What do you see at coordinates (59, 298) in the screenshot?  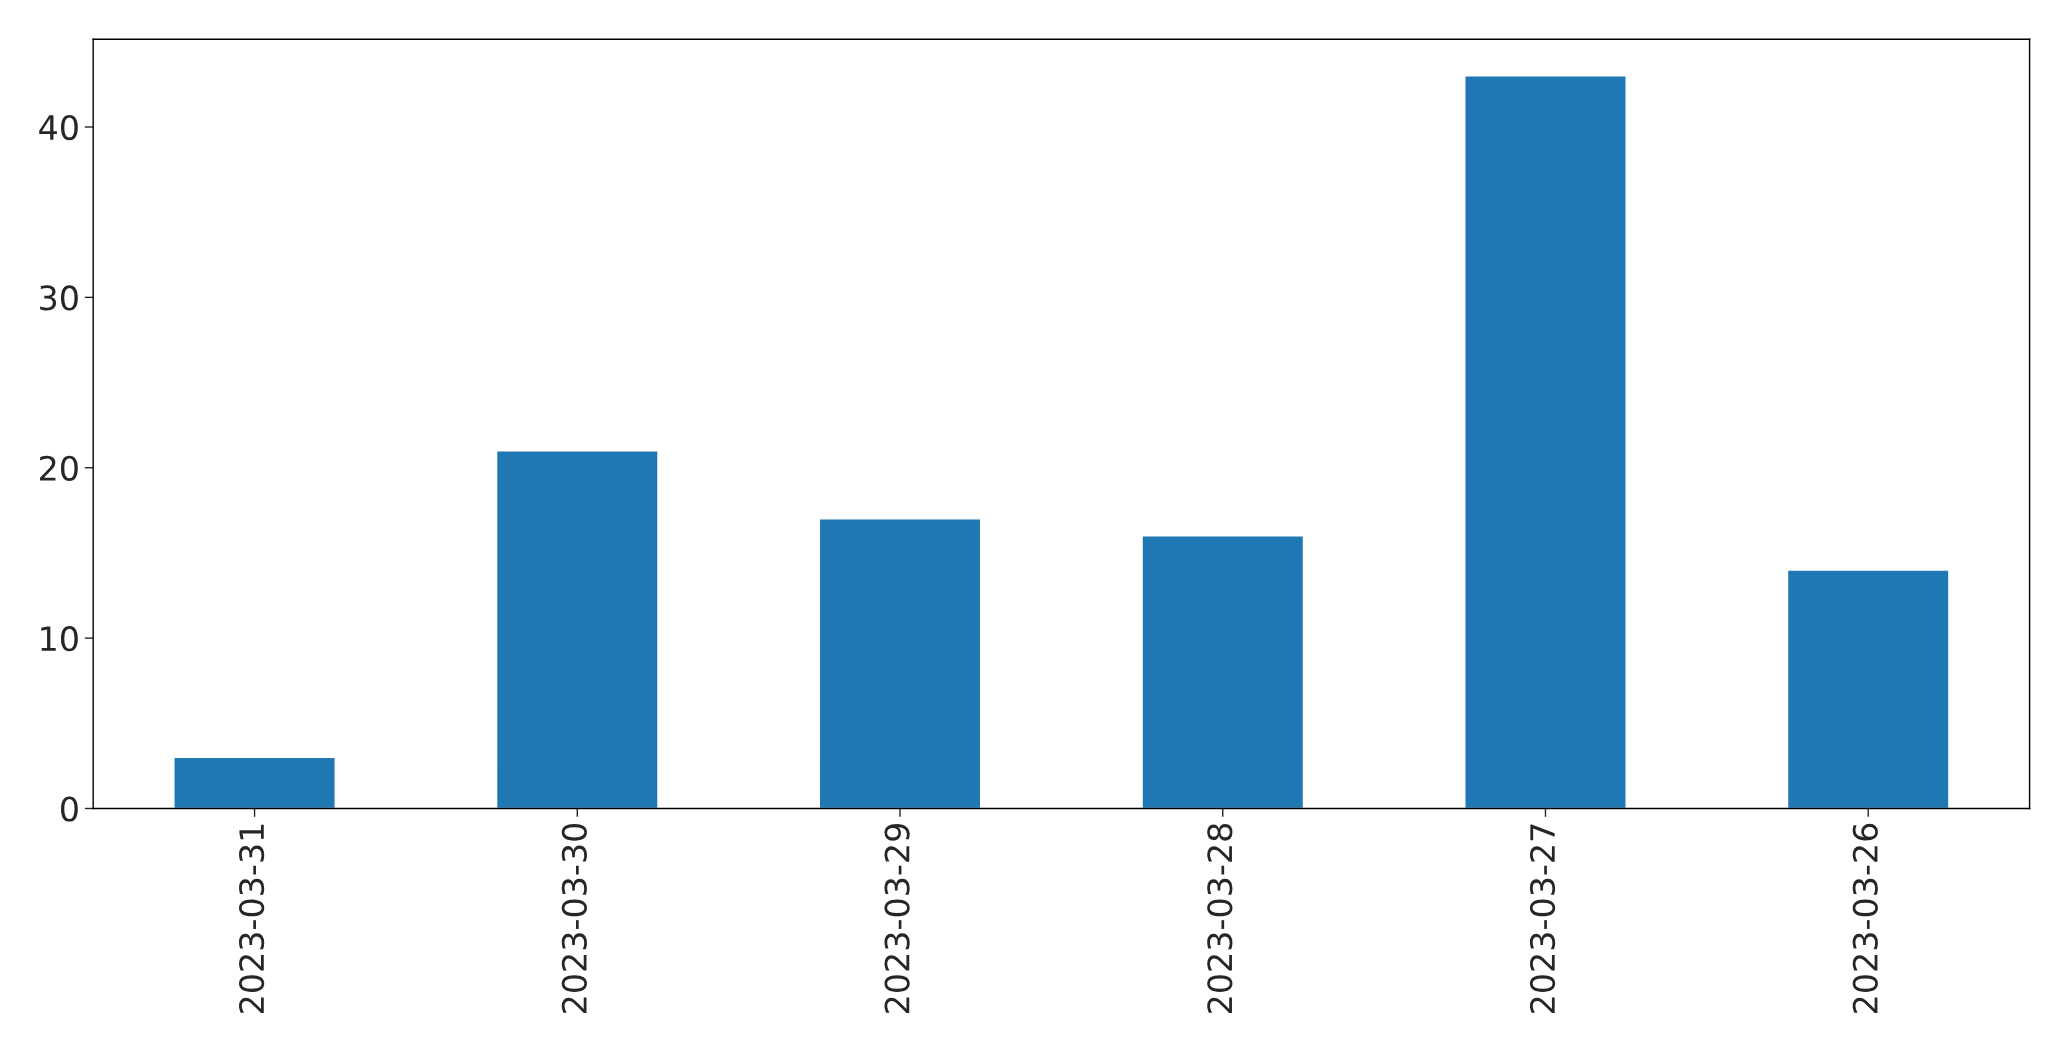 I see `y-tick-label: 30` at bounding box center [59, 298].